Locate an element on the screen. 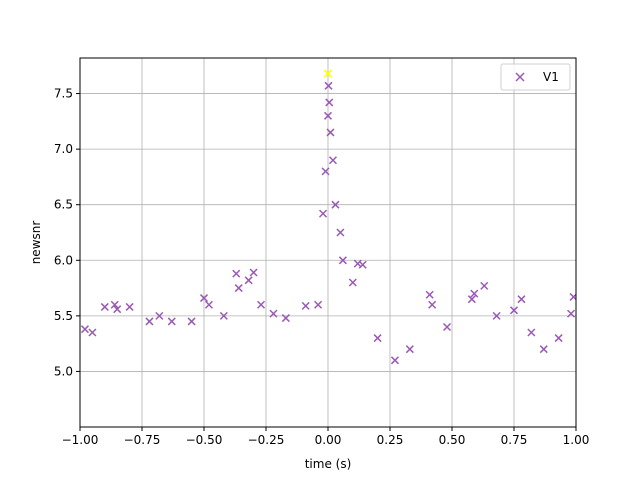 The height and width of the screenshot is (480, 640). legend-marker-glyph is located at coordinates (520, 77).